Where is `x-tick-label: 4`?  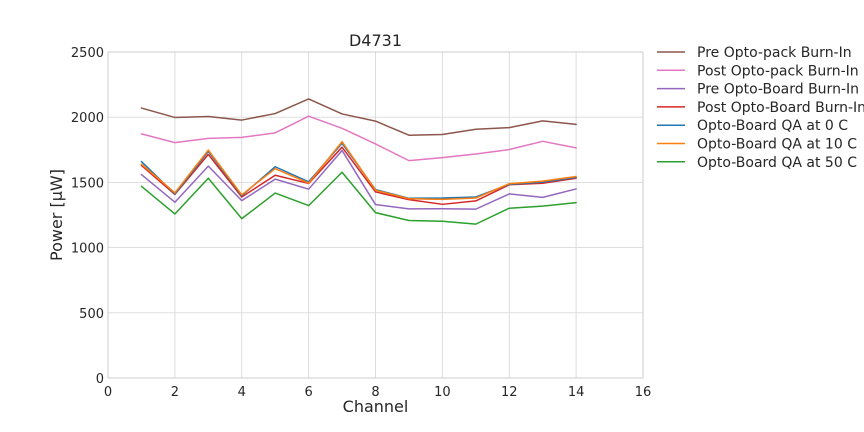
x-tick-label: 4 is located at coordinates (242, 392).